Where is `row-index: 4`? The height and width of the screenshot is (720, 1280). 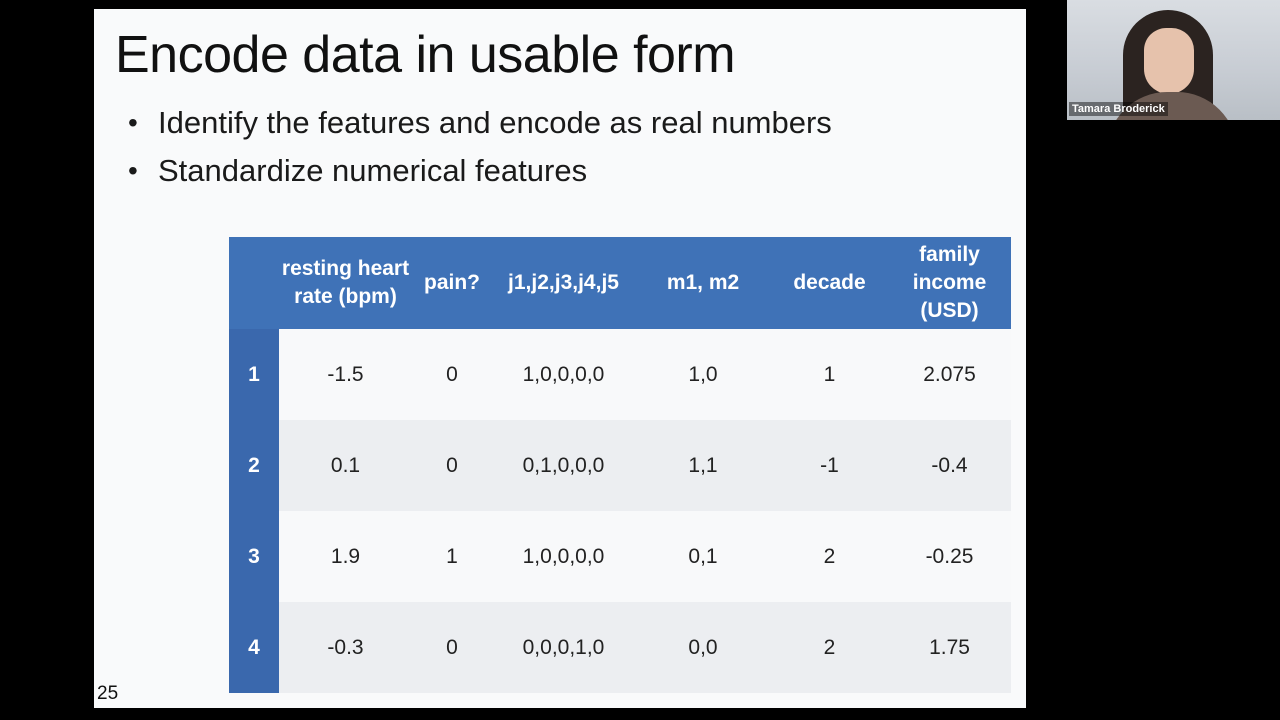 row-index: 4 is located at coordinates (254, 647).